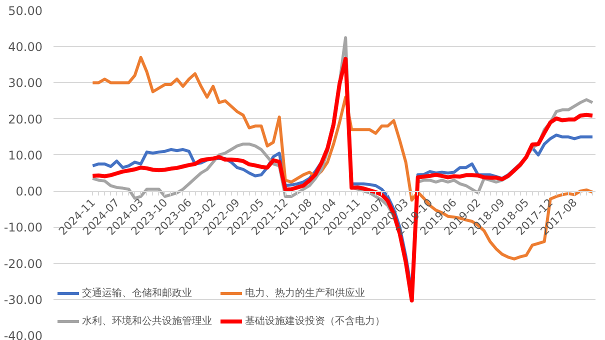  I want to click on y-tick-label: -10.00, so click(23, 227).